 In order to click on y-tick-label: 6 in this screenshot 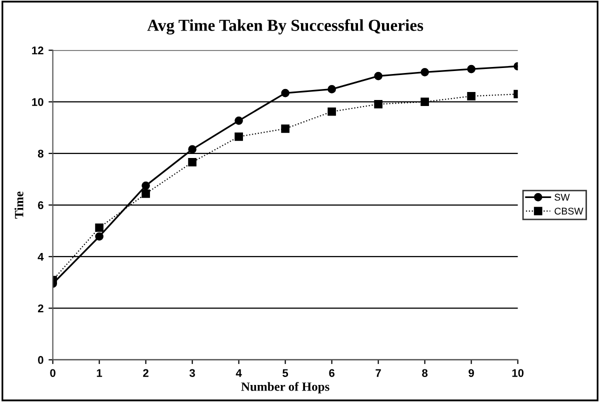, I will do `click(41, 205)`.